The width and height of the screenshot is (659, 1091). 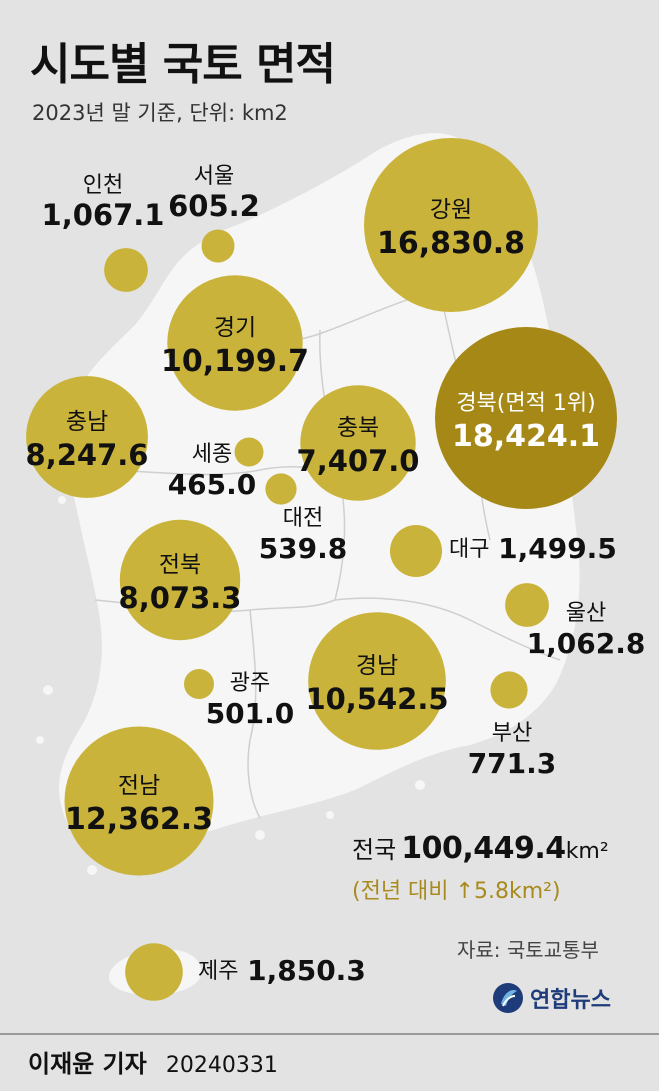 I want to click on region-name-label: 전남, so click(x=139, y=786).